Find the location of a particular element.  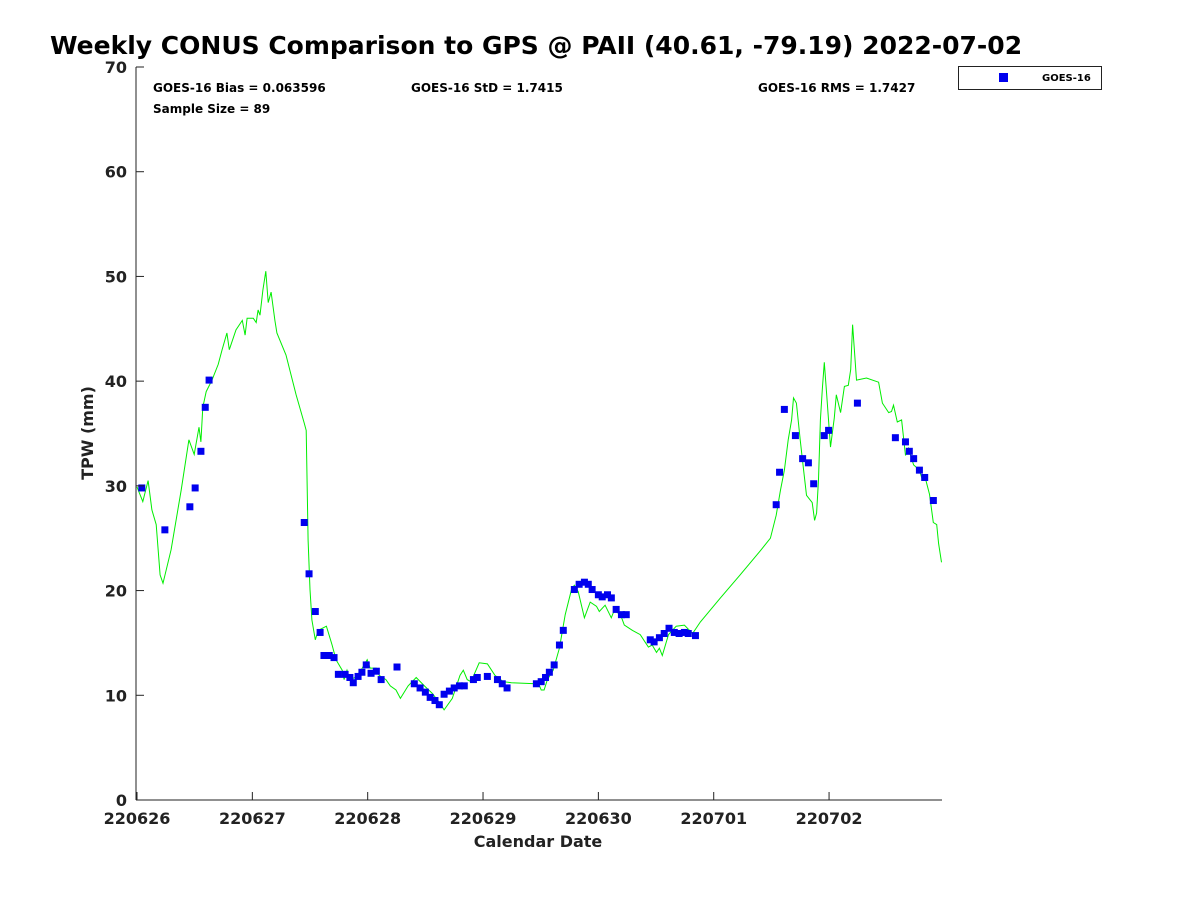

rms-stat: GOES-16 RMS = 1.7427 is located at coordinates (836, 88).